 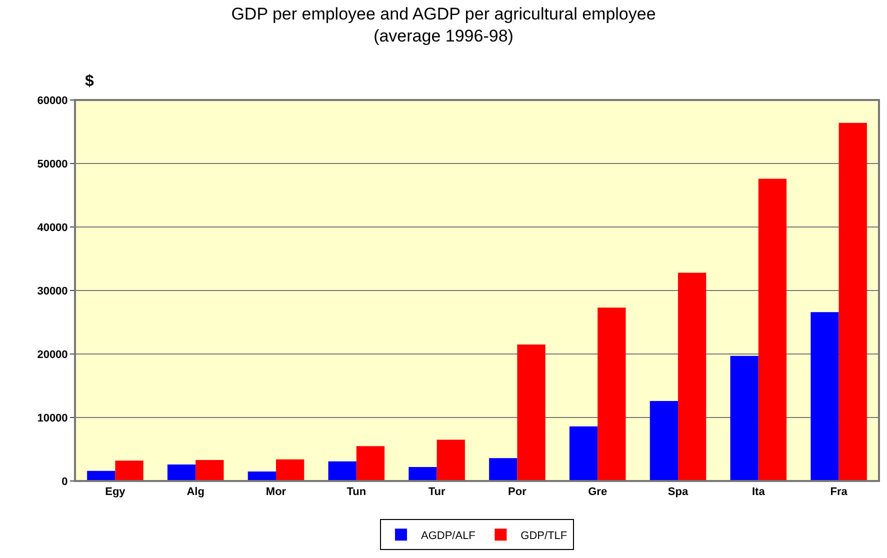 What do you see at coordinates (115, 492) in the screenshot?
I see `x-tick-label: Egy` at bounding box center [115, 492].